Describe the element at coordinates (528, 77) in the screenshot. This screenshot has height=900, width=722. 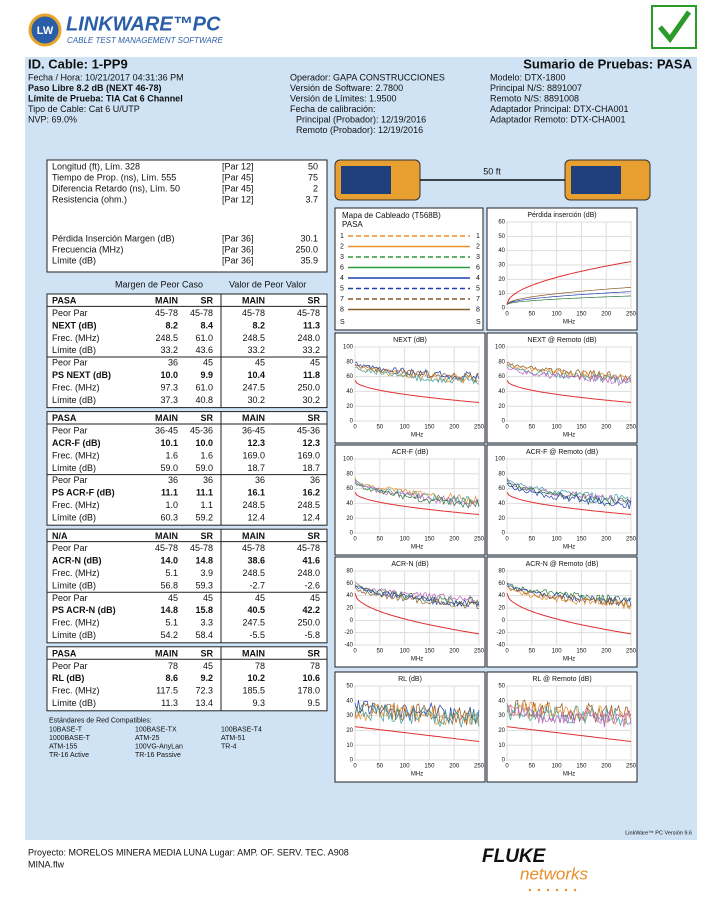
I see `summary-line: Modelo: DTX-1800` at that location.